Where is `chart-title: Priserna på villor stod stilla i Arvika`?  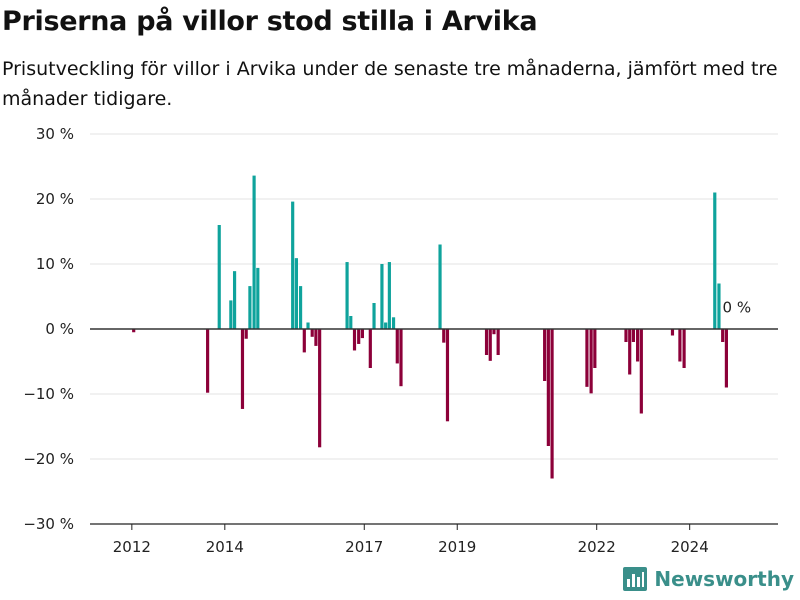
chart-title: Priserna på villor stod stilla i Arvika is located at coordinates (270, 21).